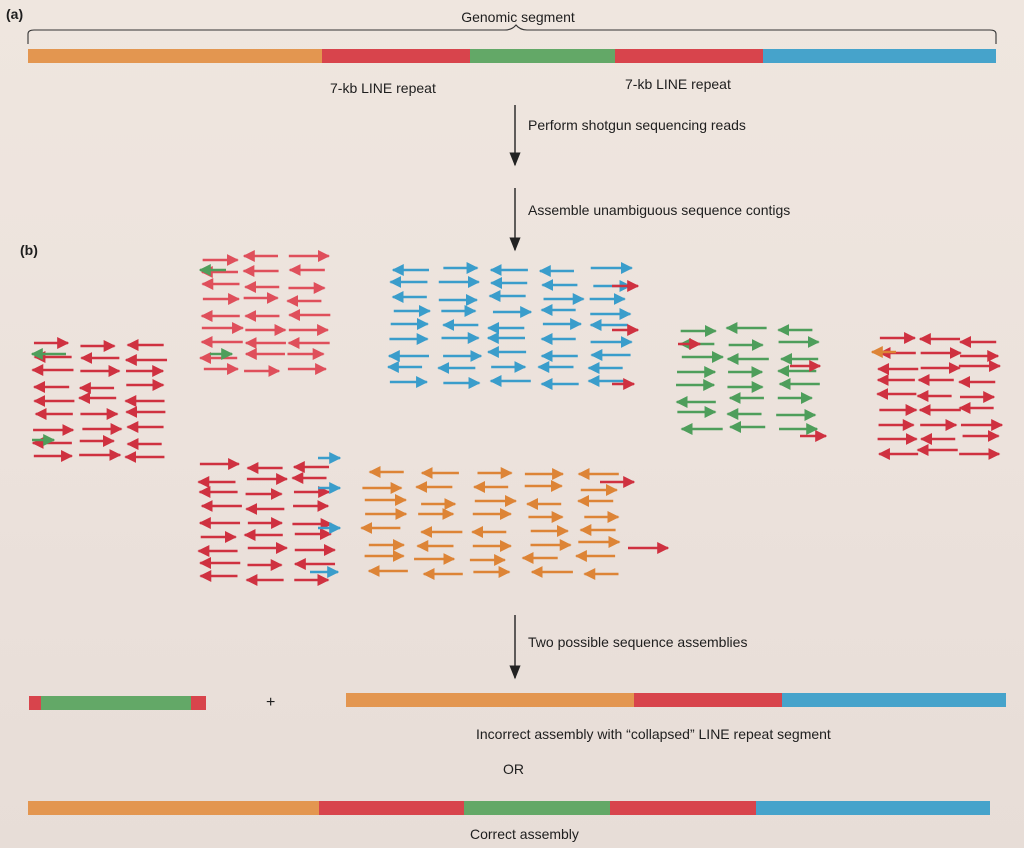 This screenshot has height=848, width=1024. I want to click on incorrect-assembly-bar, so click(676, 700).